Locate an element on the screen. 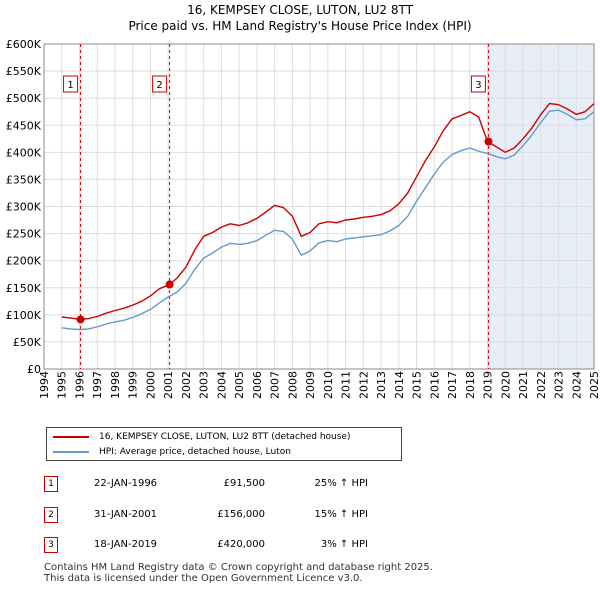 The image size is (600, 590). y-tick-label: £350K is located at coordinates (24, 179).